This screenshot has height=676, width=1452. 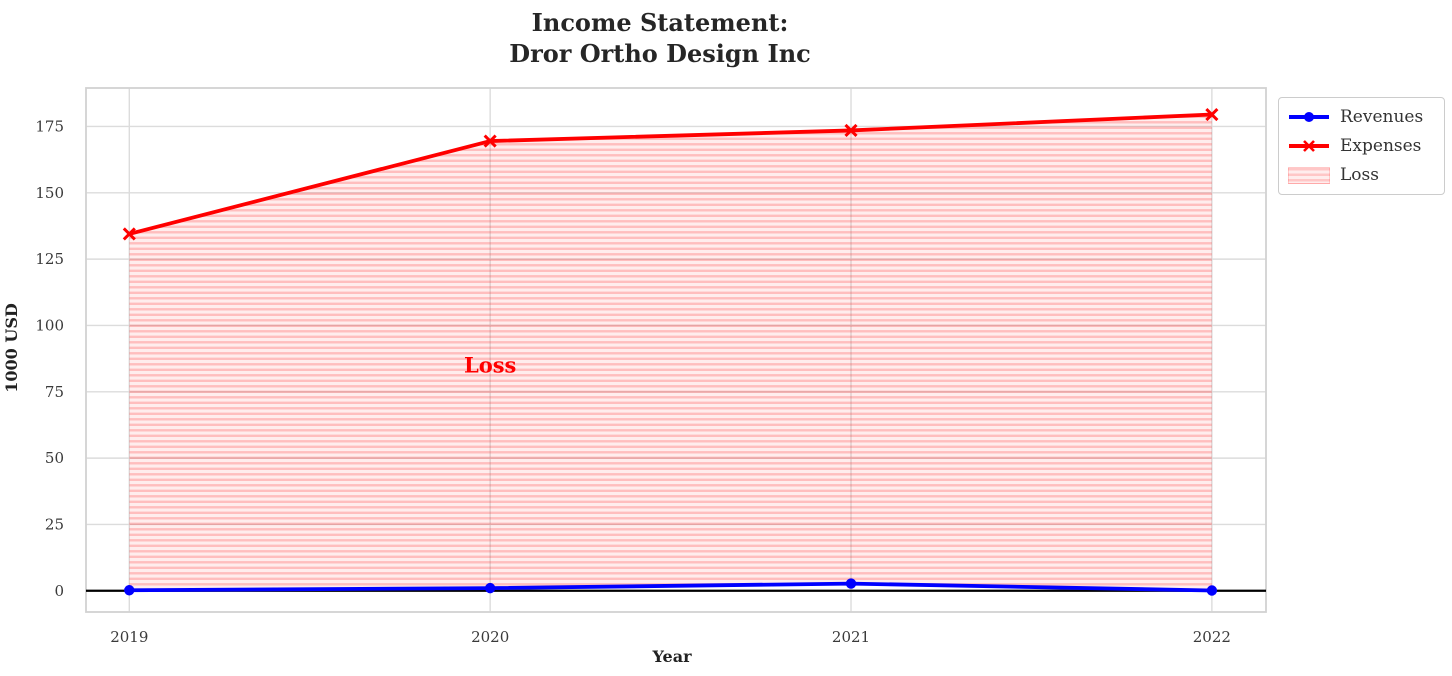 I want to click on loss-annotation: Loss, so click(x=490, y=364).